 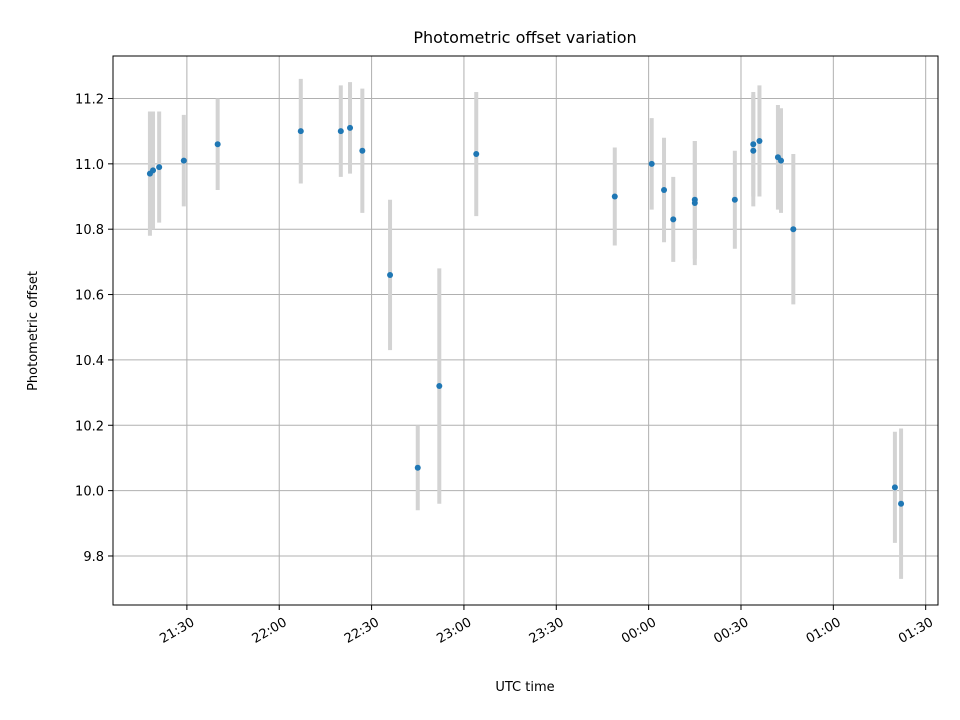 What do you see at coordinates (33, 331) in the screenshot?
I see `y-axis-label: Photometric offset` at bounding box center [33, 331].